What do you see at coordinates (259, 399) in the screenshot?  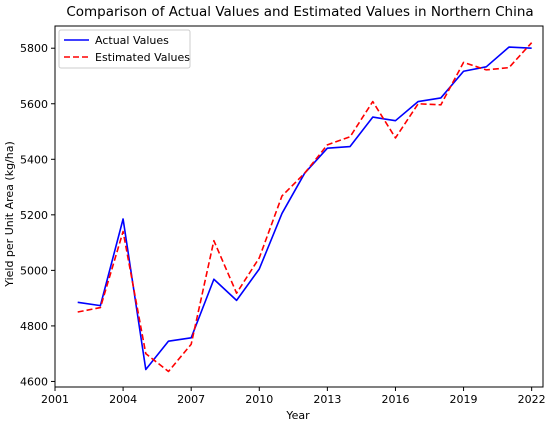 I see `x-tick-label: 2010` at bounding box center [259, 399].